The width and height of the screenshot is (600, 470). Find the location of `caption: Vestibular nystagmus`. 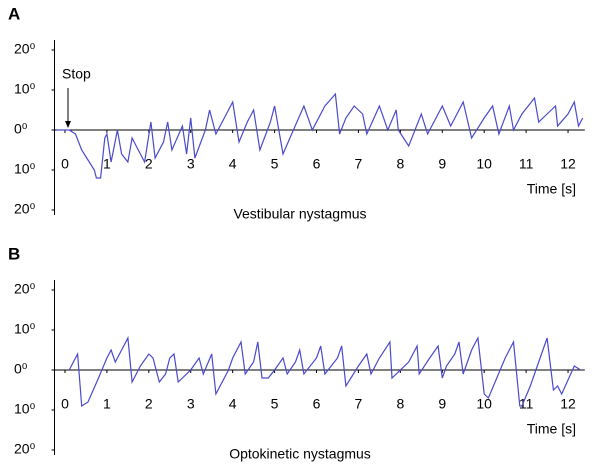

caption: Vestibular nystagmus is located at coordinates (299, 214).